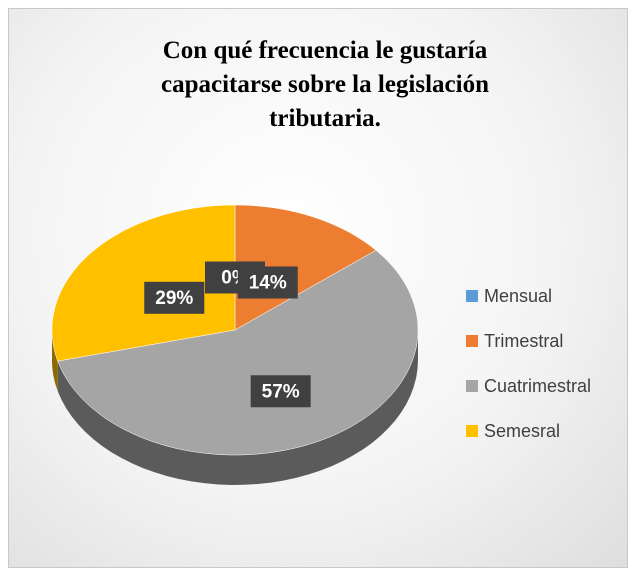 This screenshot has height=580, width=638. I want to click on data-label: 29%, so click(174, 297).